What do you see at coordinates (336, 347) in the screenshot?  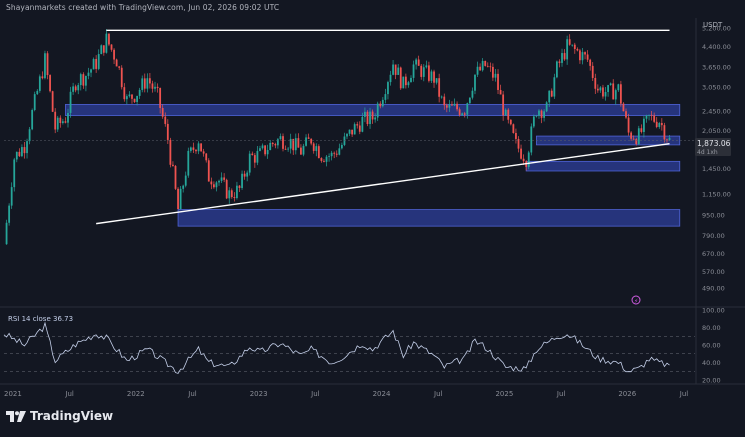 I see `rsi-line` at bounding box center [336, 347].